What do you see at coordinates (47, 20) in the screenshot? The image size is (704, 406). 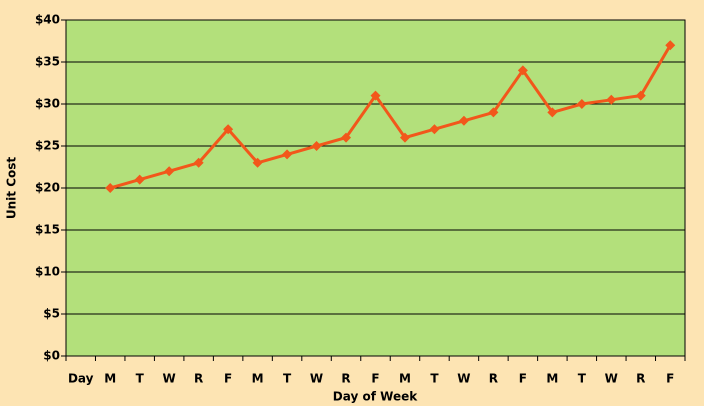 I see `y-tick-label: $40` at bounding box center [47, 20].